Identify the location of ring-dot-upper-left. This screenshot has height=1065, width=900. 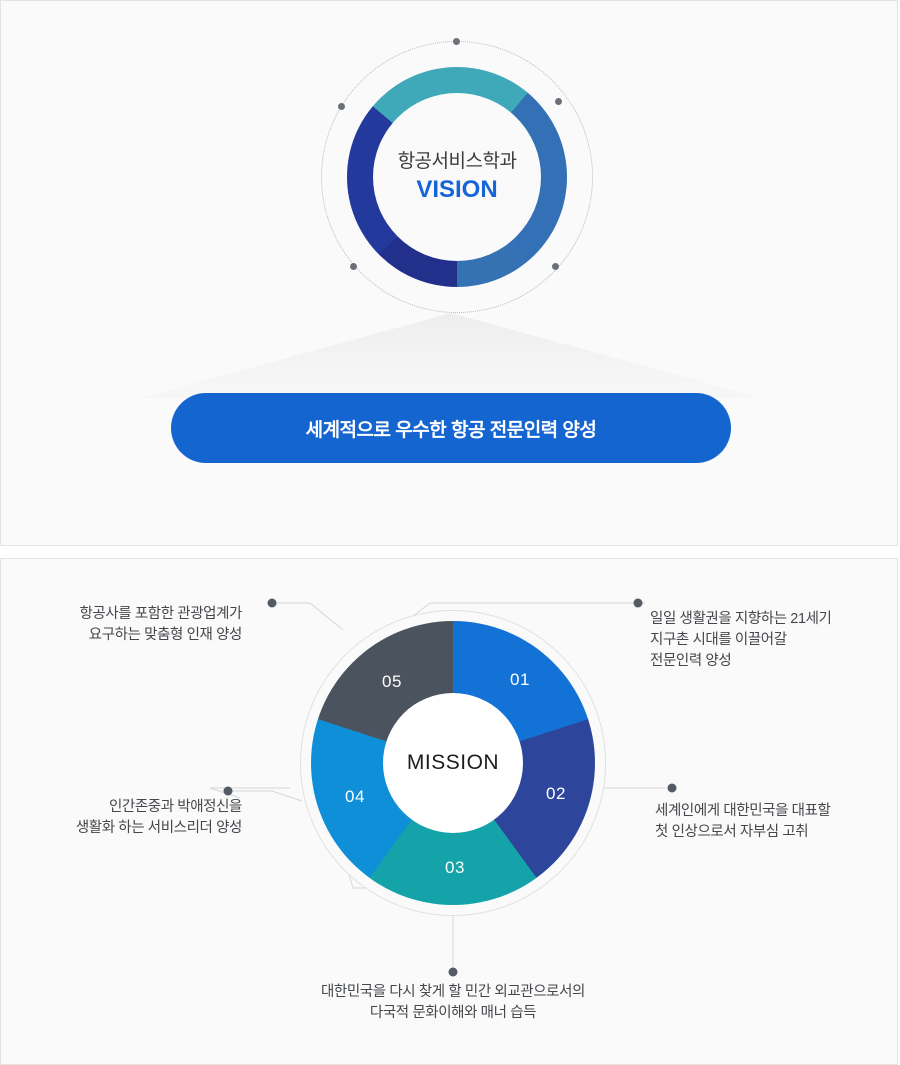
(341, 106).